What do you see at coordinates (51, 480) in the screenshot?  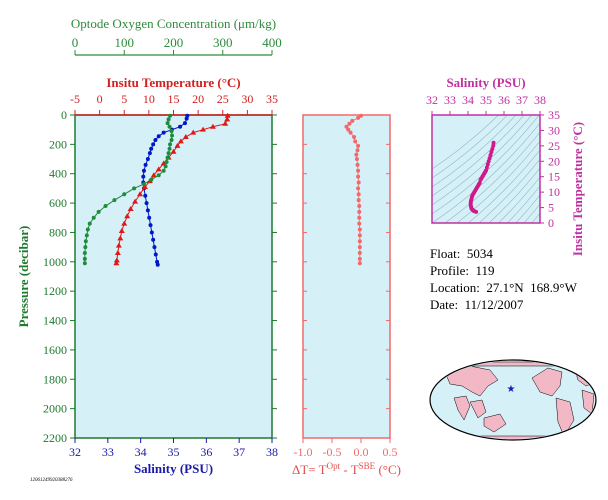 I see `footer-id: 12061249920388276` at bounding box center [51, 480].